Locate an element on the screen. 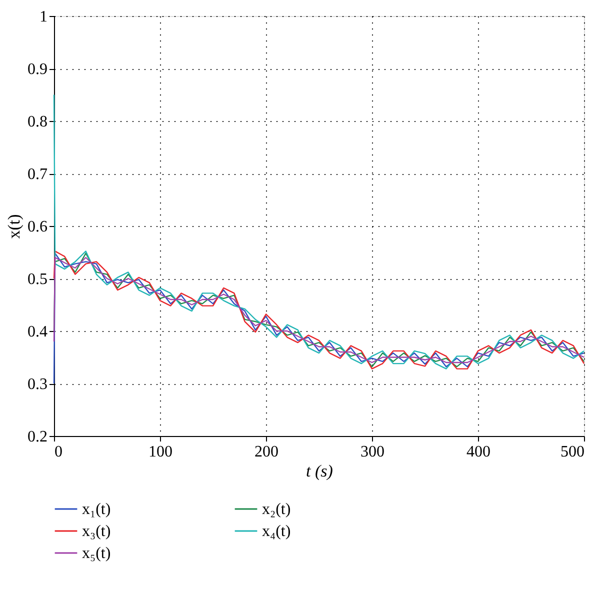 Image resolution: width=615 pixels, height=592 pixels. y-tick-label: 0.5 is located at coordinates (38, 279).